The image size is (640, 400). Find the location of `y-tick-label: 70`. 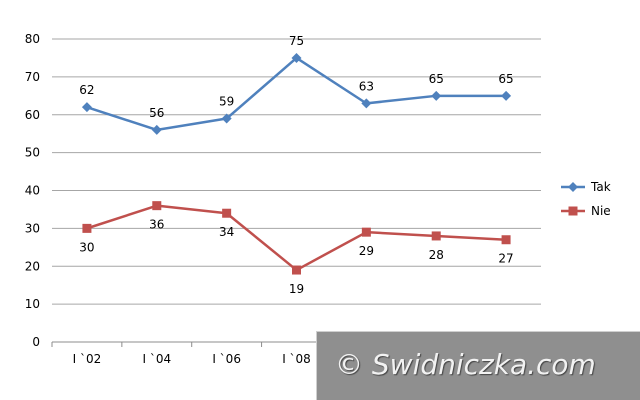

y-tick-label: 70 is located at coordinates (32, 77).